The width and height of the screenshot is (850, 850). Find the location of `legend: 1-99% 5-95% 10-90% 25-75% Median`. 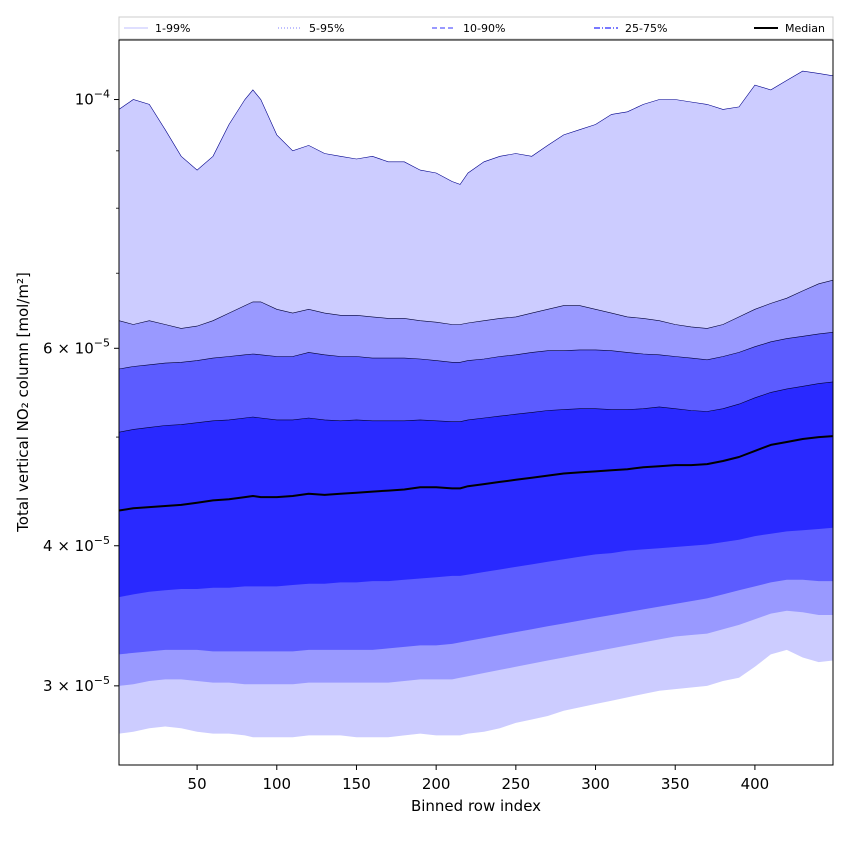

legend: 1-99% 5-95% 10-90% 25-75% Median is located at coordinates (476, 28).